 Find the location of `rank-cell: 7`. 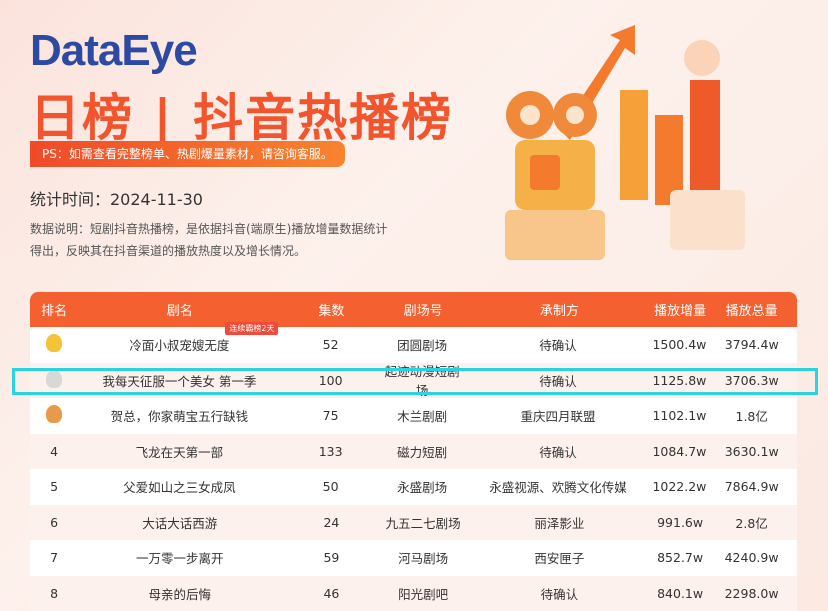

rank-cell: 7 is located at coordinates (54, 557).